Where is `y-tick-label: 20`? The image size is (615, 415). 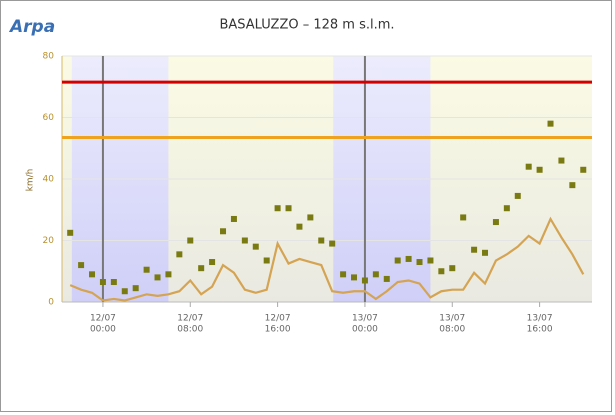
y-tick-label: 20 is located at coordinates (49, 241).